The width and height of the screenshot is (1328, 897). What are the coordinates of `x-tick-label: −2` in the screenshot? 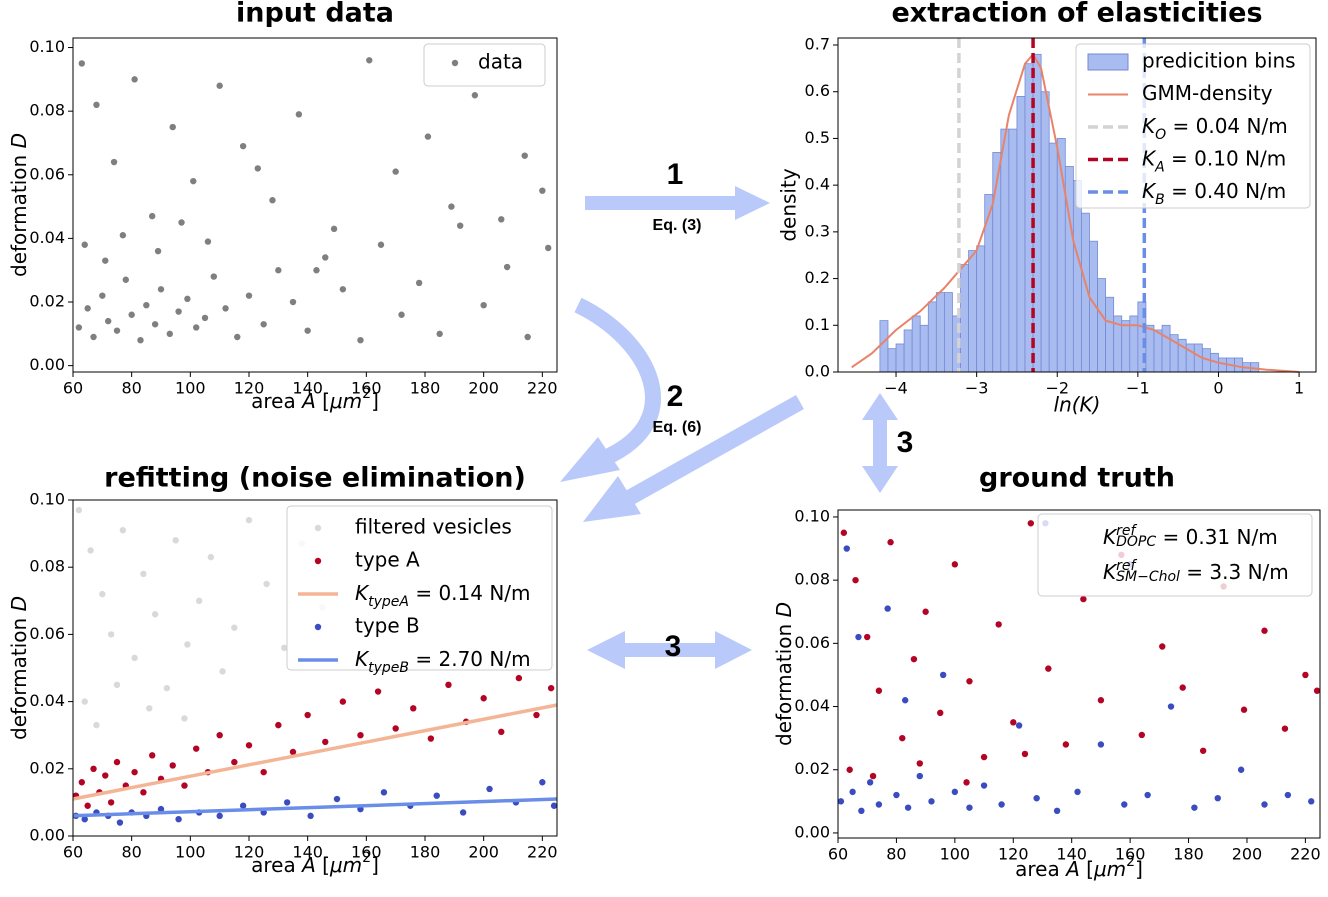 It's located at (1057, 388).